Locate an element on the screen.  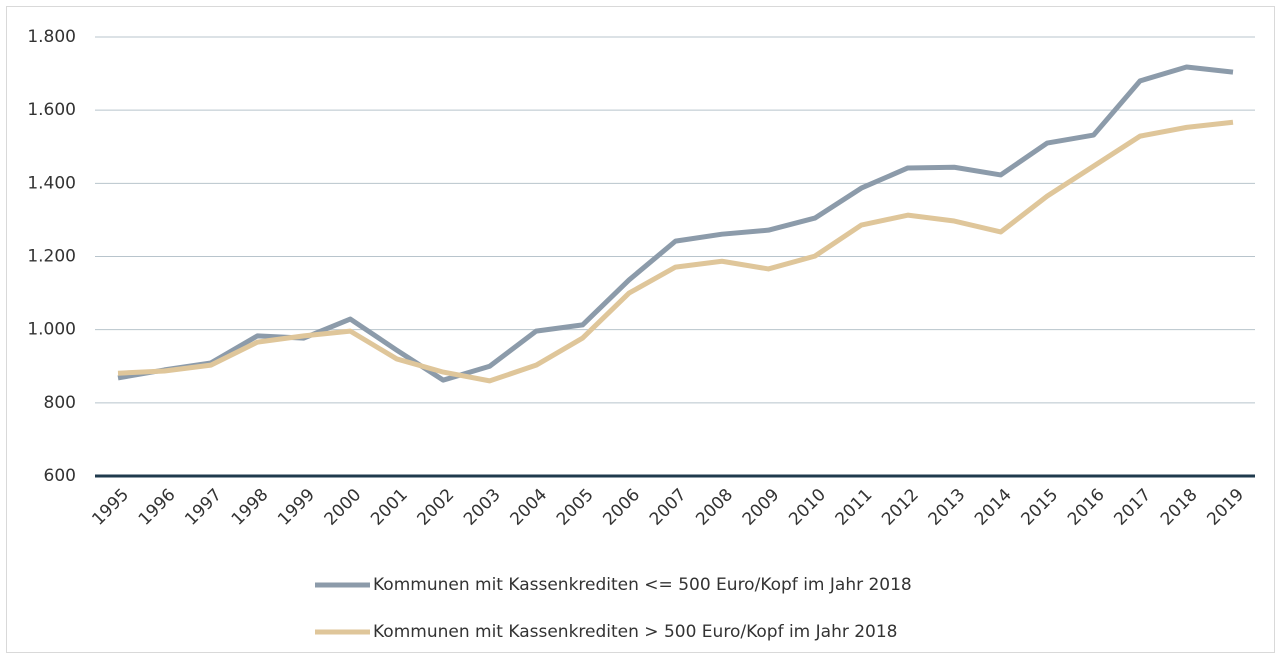
y-tick-label: 1.600 is located at coordinates (51, 110).